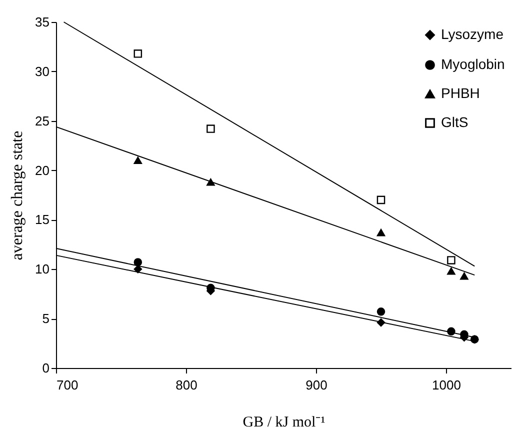 This screenshot has width=515, height=437. I want to click on x-tick-label: 1000, so click(446, 385).